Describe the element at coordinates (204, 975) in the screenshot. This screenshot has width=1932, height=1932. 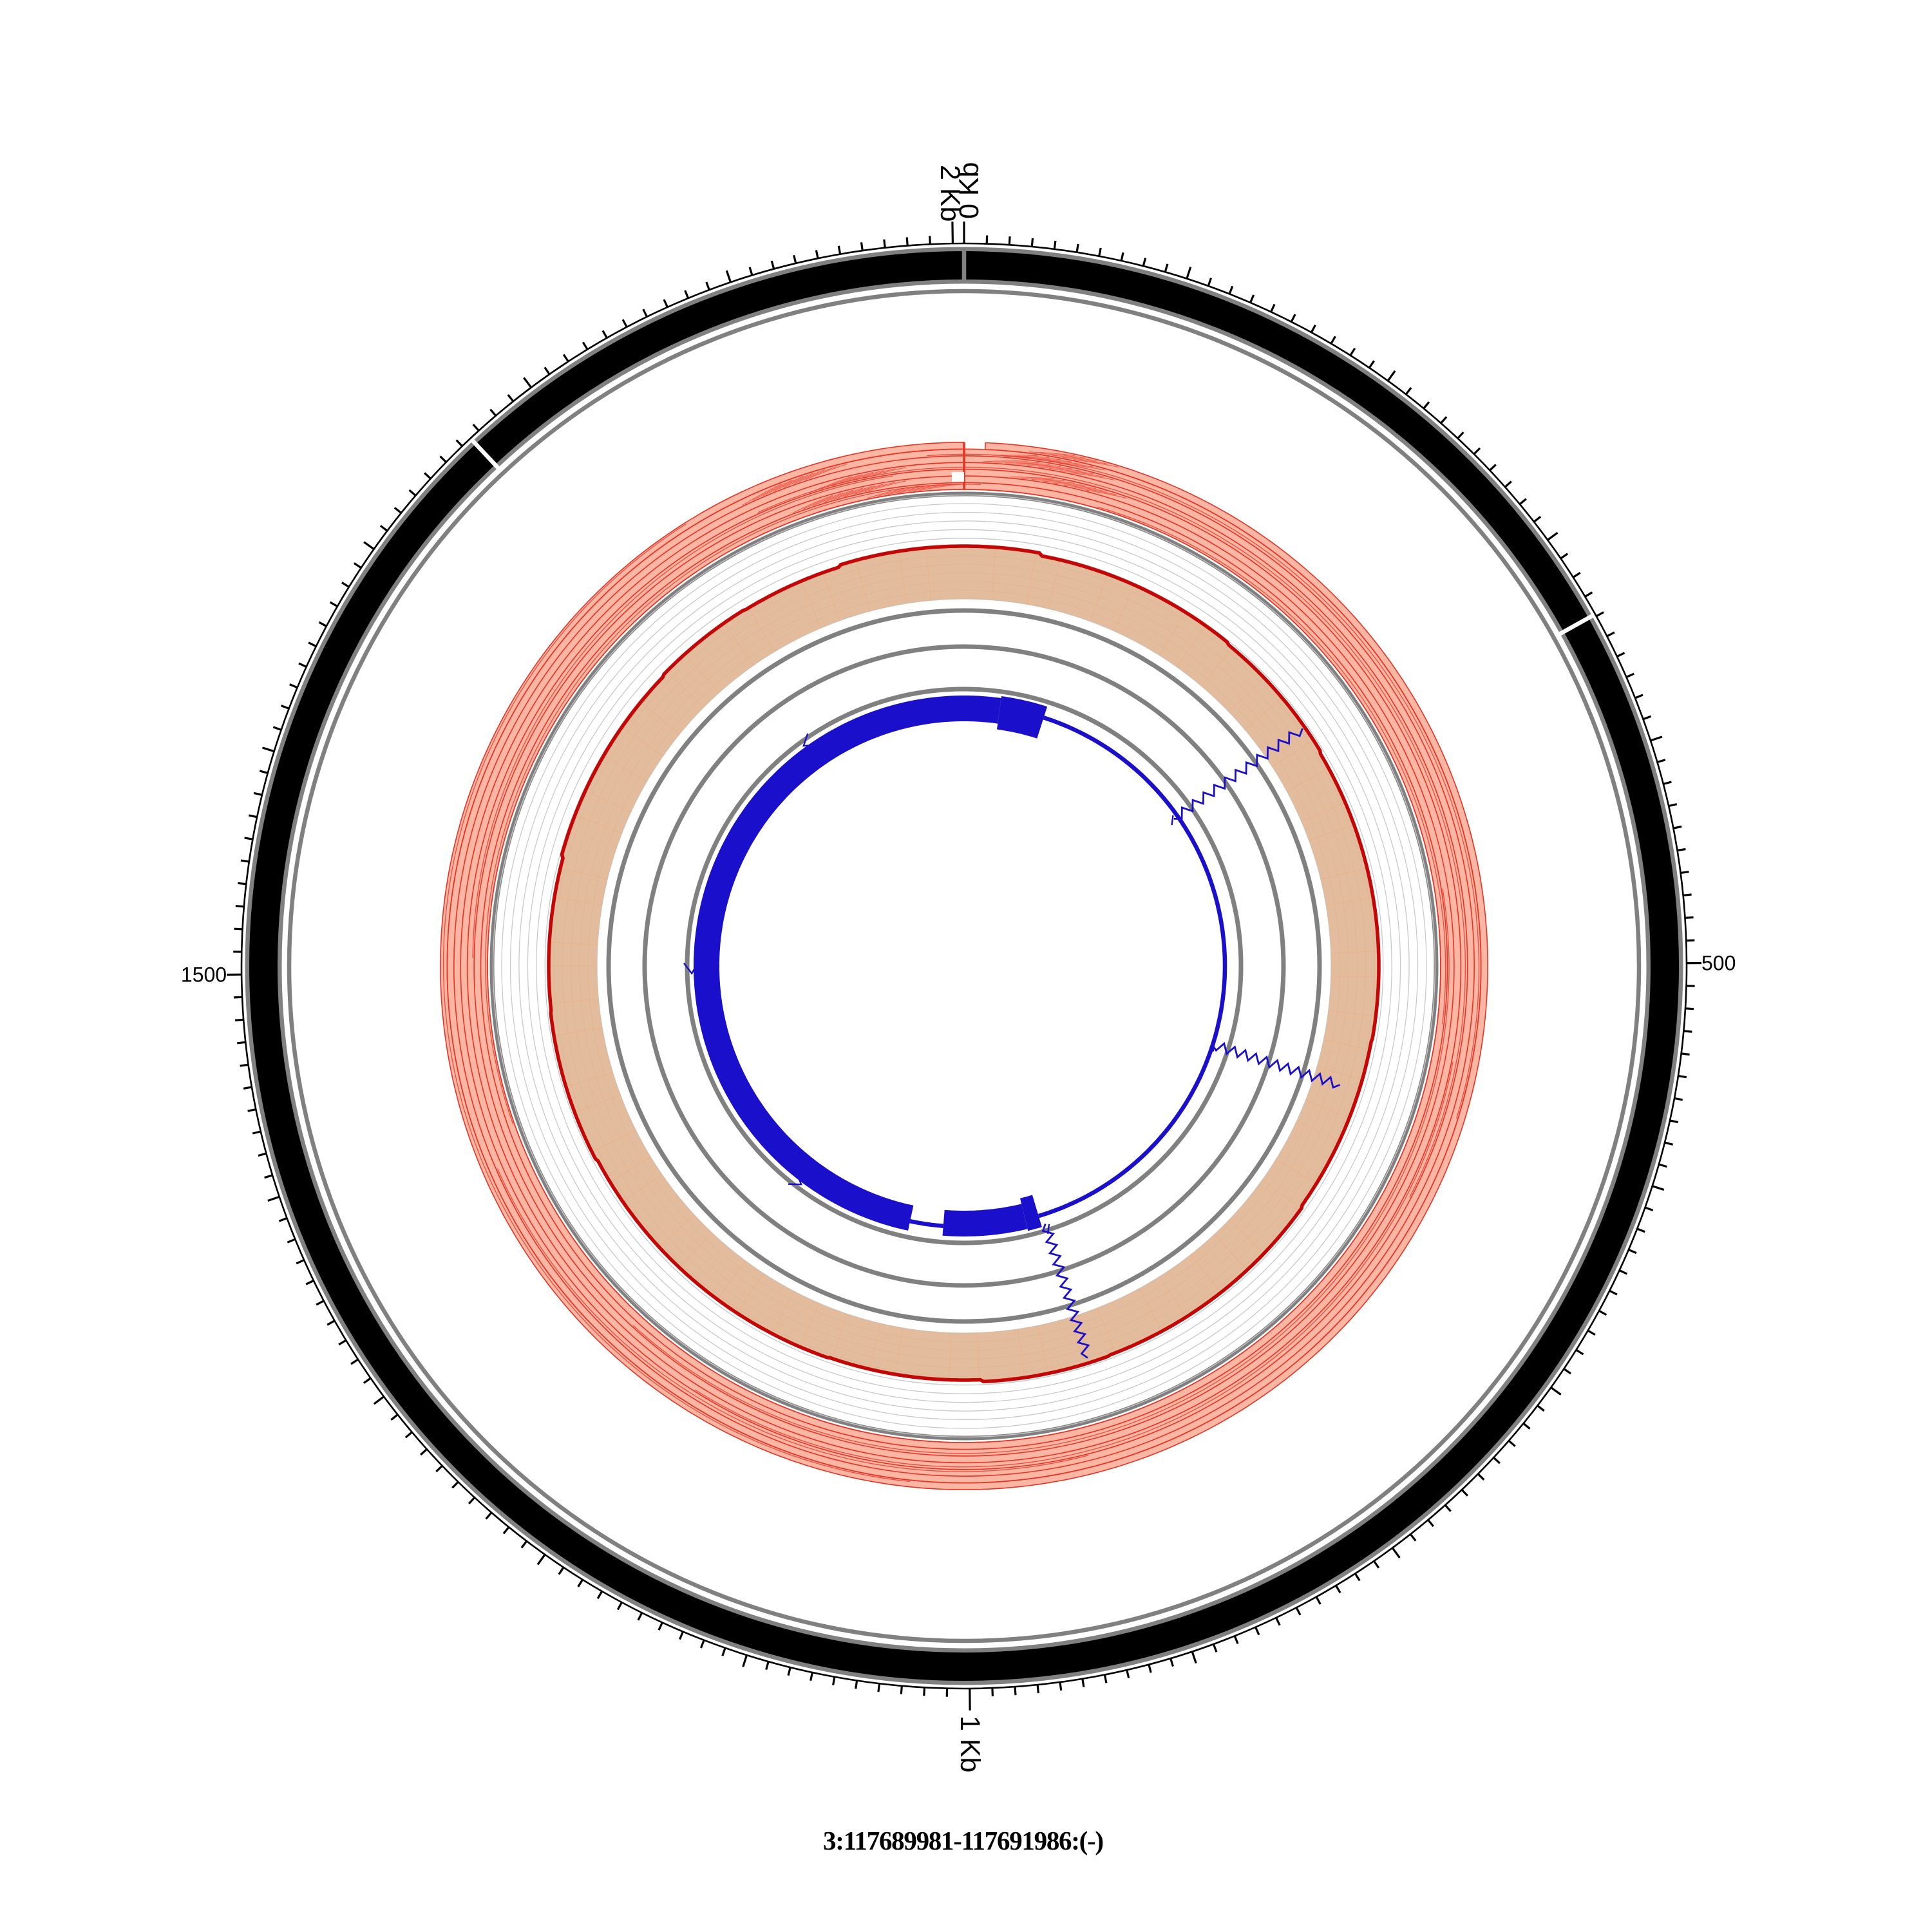
I see `svg-text: 1500` at that location.